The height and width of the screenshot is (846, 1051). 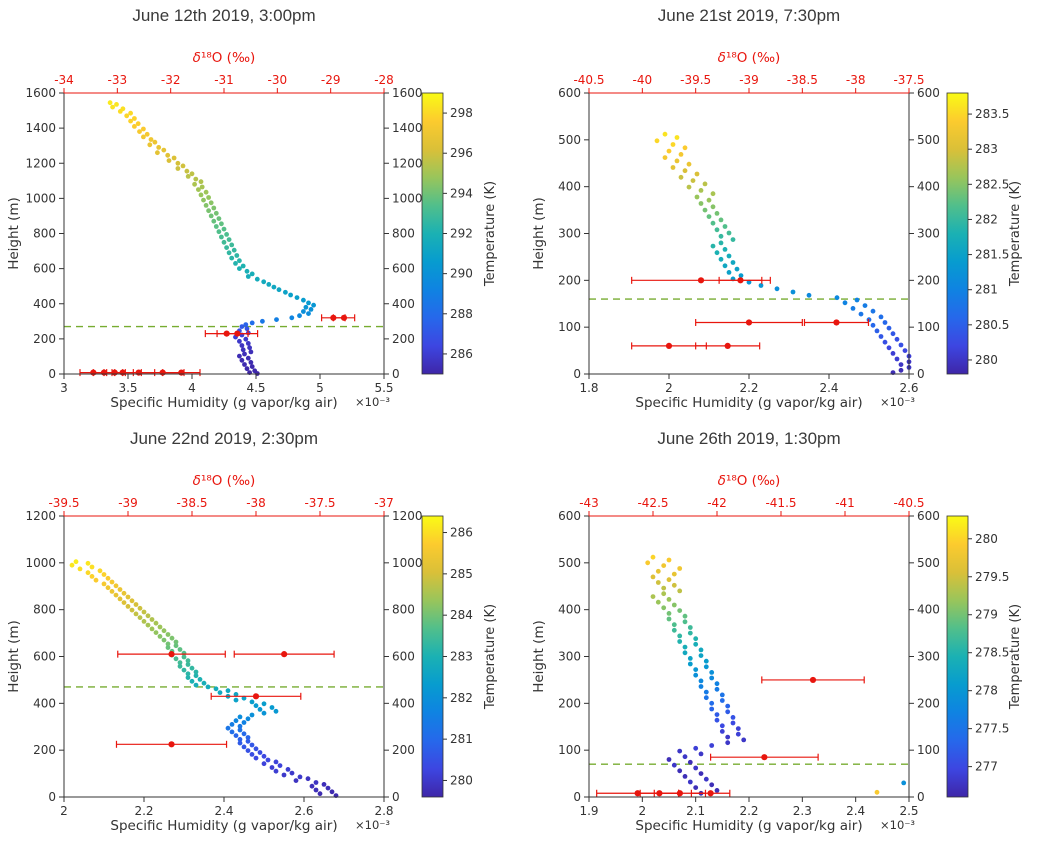 I want to click on y-tick-label: 200, so click(x=569, y=703).